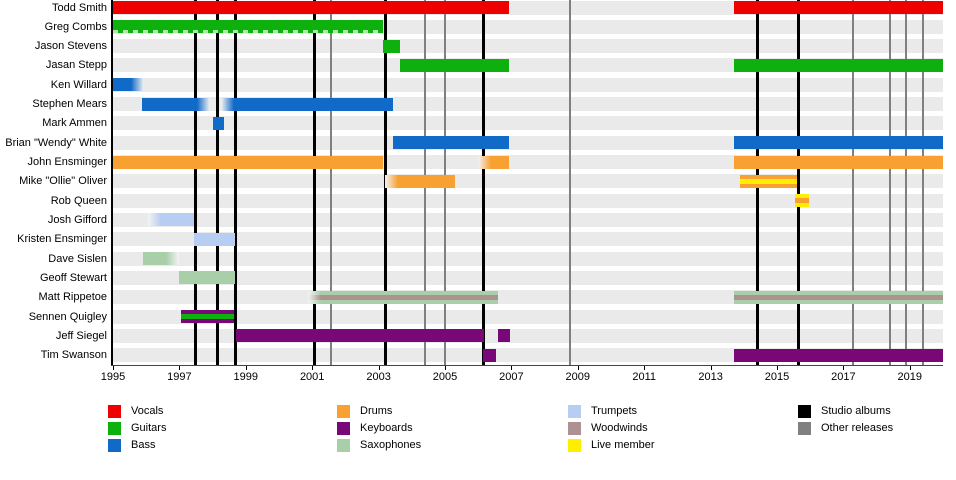 The width and height of the screenshot is (956, 480). What do you see at coordinates (644, 377) in the screenshot?
I see `axis-year-label: 2011` at bounding box center [644, 377].